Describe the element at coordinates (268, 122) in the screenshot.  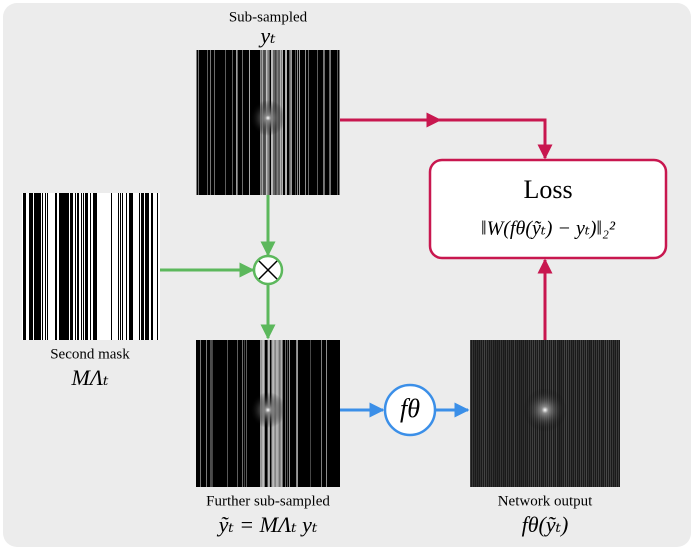
I see `kspace-image` at that location.